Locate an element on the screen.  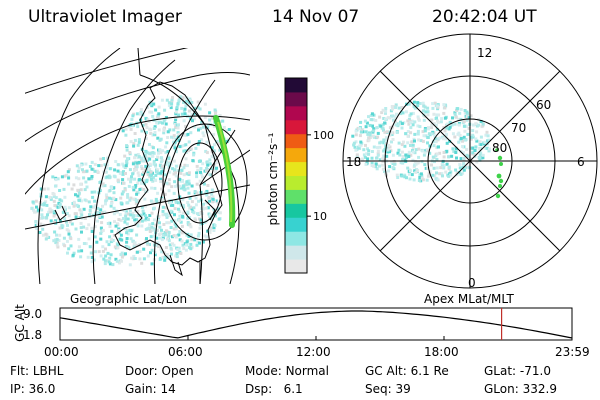
mlt-label-18: 18 is located at coordinates (354, 162).